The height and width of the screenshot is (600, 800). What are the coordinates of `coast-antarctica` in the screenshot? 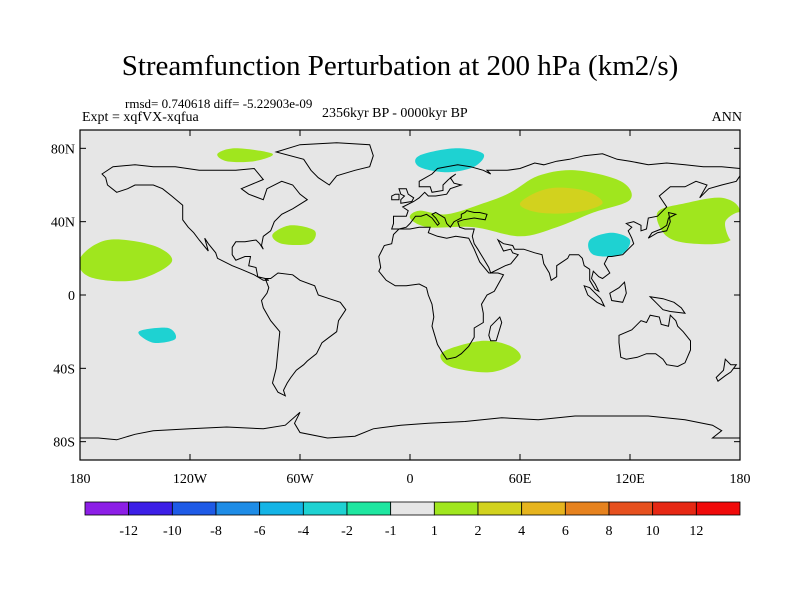 It's located at (410, 426).